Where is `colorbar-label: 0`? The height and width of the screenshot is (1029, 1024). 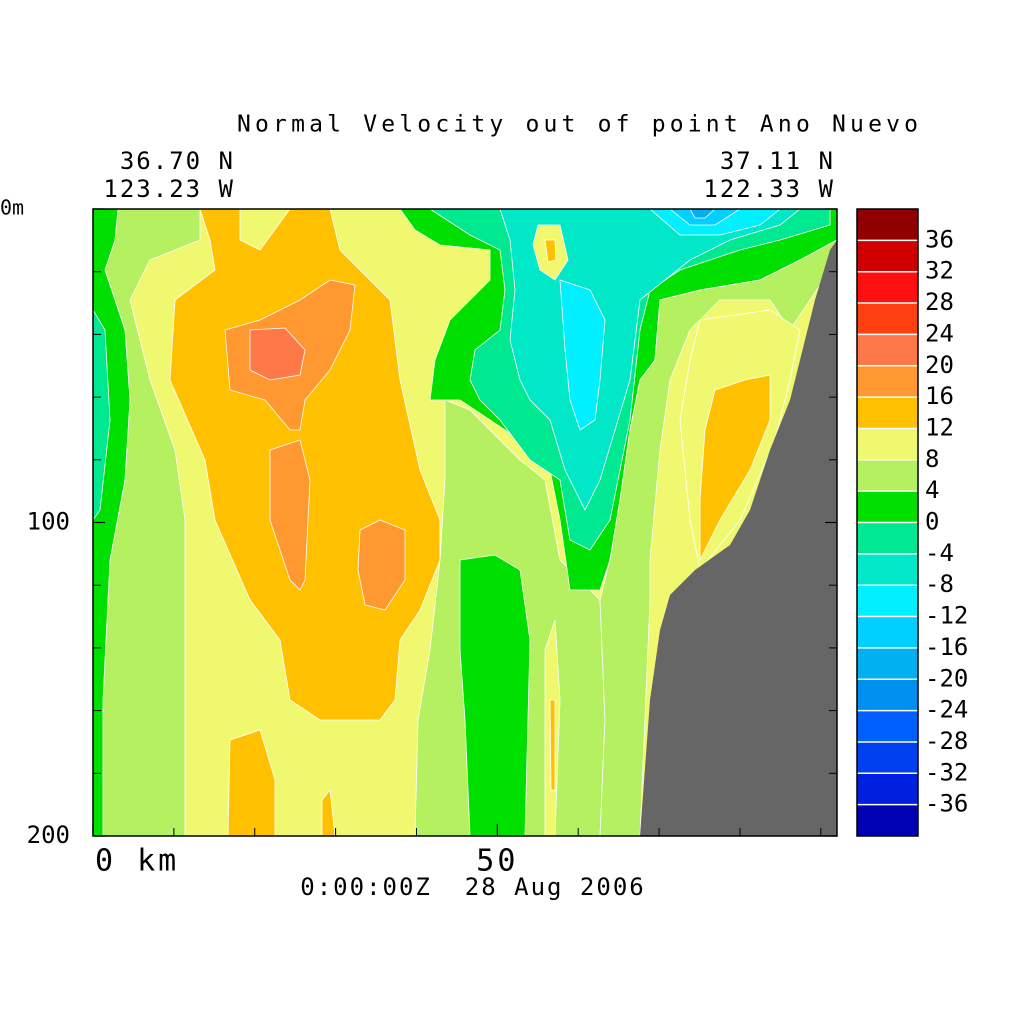 colorbar-label: 0 is located at coordinates (932, 522).